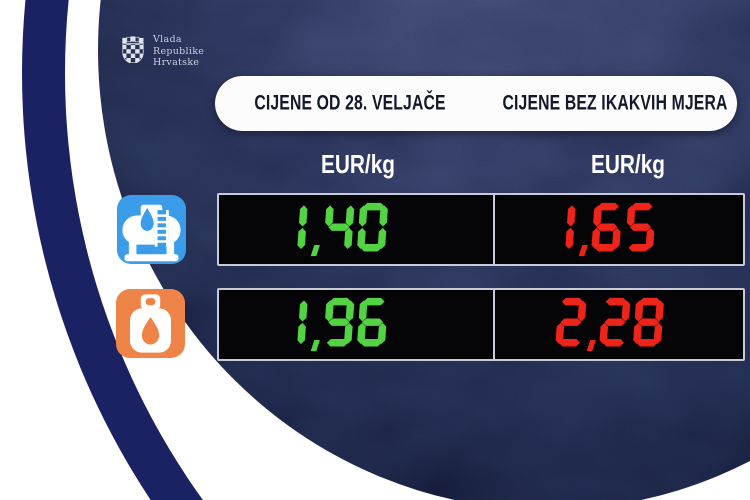 Image resolution: width=750 pixels, height=500 pixels. I want to click on column-header-current-prices: CIJENE OD 28. VELJAČE, so click(350, 102).